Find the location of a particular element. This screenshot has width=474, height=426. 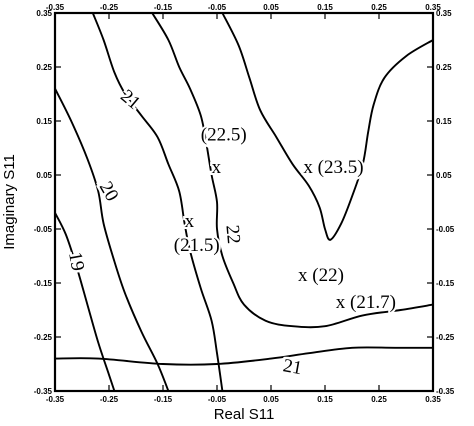

y-tick-label-left: 0.05 is located at coordinates (44, 175).